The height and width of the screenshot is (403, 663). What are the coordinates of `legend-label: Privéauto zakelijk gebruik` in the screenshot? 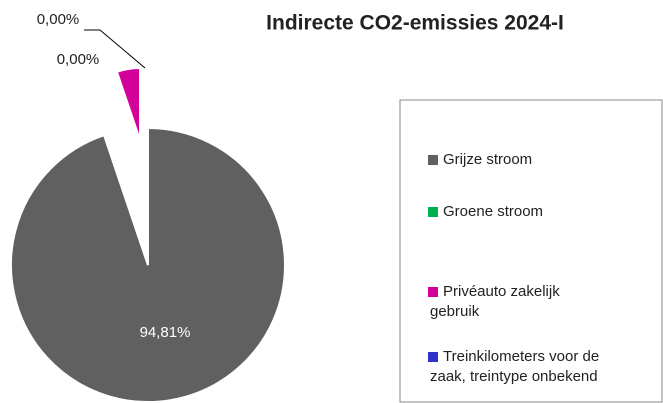 It's located at (495, 301).